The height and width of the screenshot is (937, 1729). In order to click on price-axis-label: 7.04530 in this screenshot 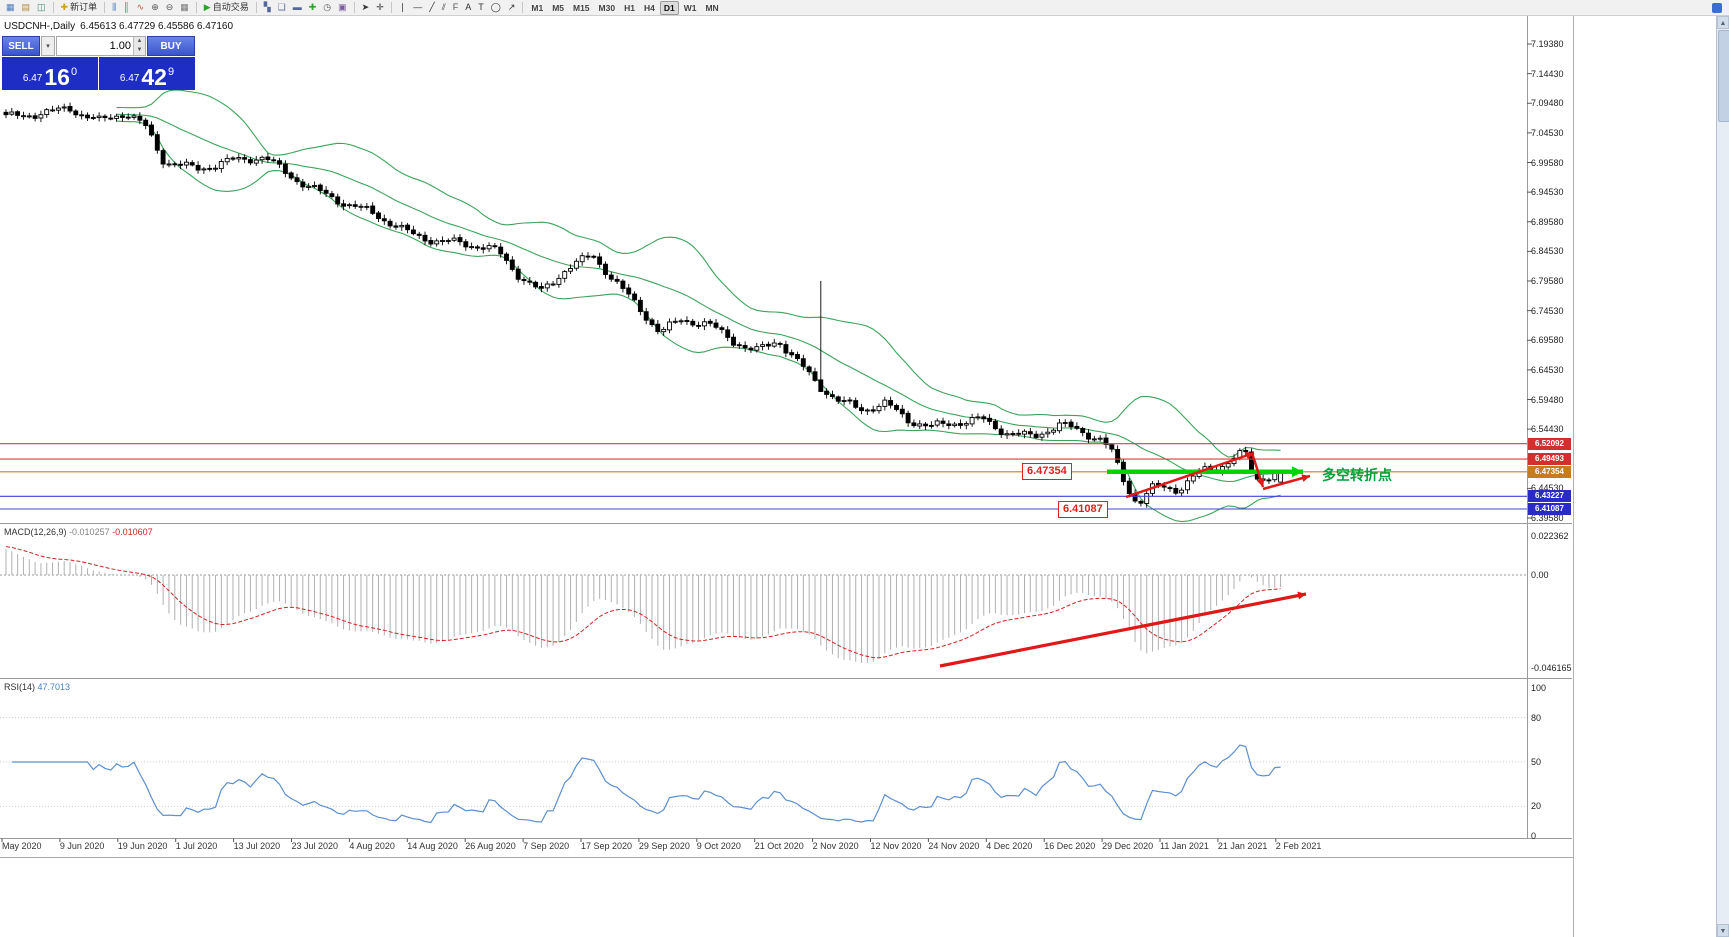, I will do `click(1547, 132)`.